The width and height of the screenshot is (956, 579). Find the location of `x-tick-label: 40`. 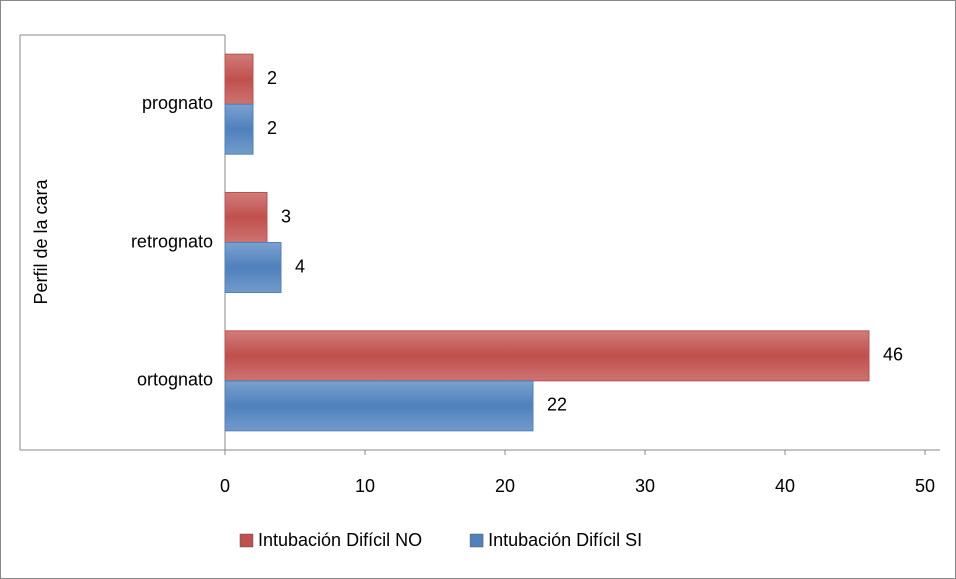

x-tick-label: 40 is located at coordinates (785, 486).